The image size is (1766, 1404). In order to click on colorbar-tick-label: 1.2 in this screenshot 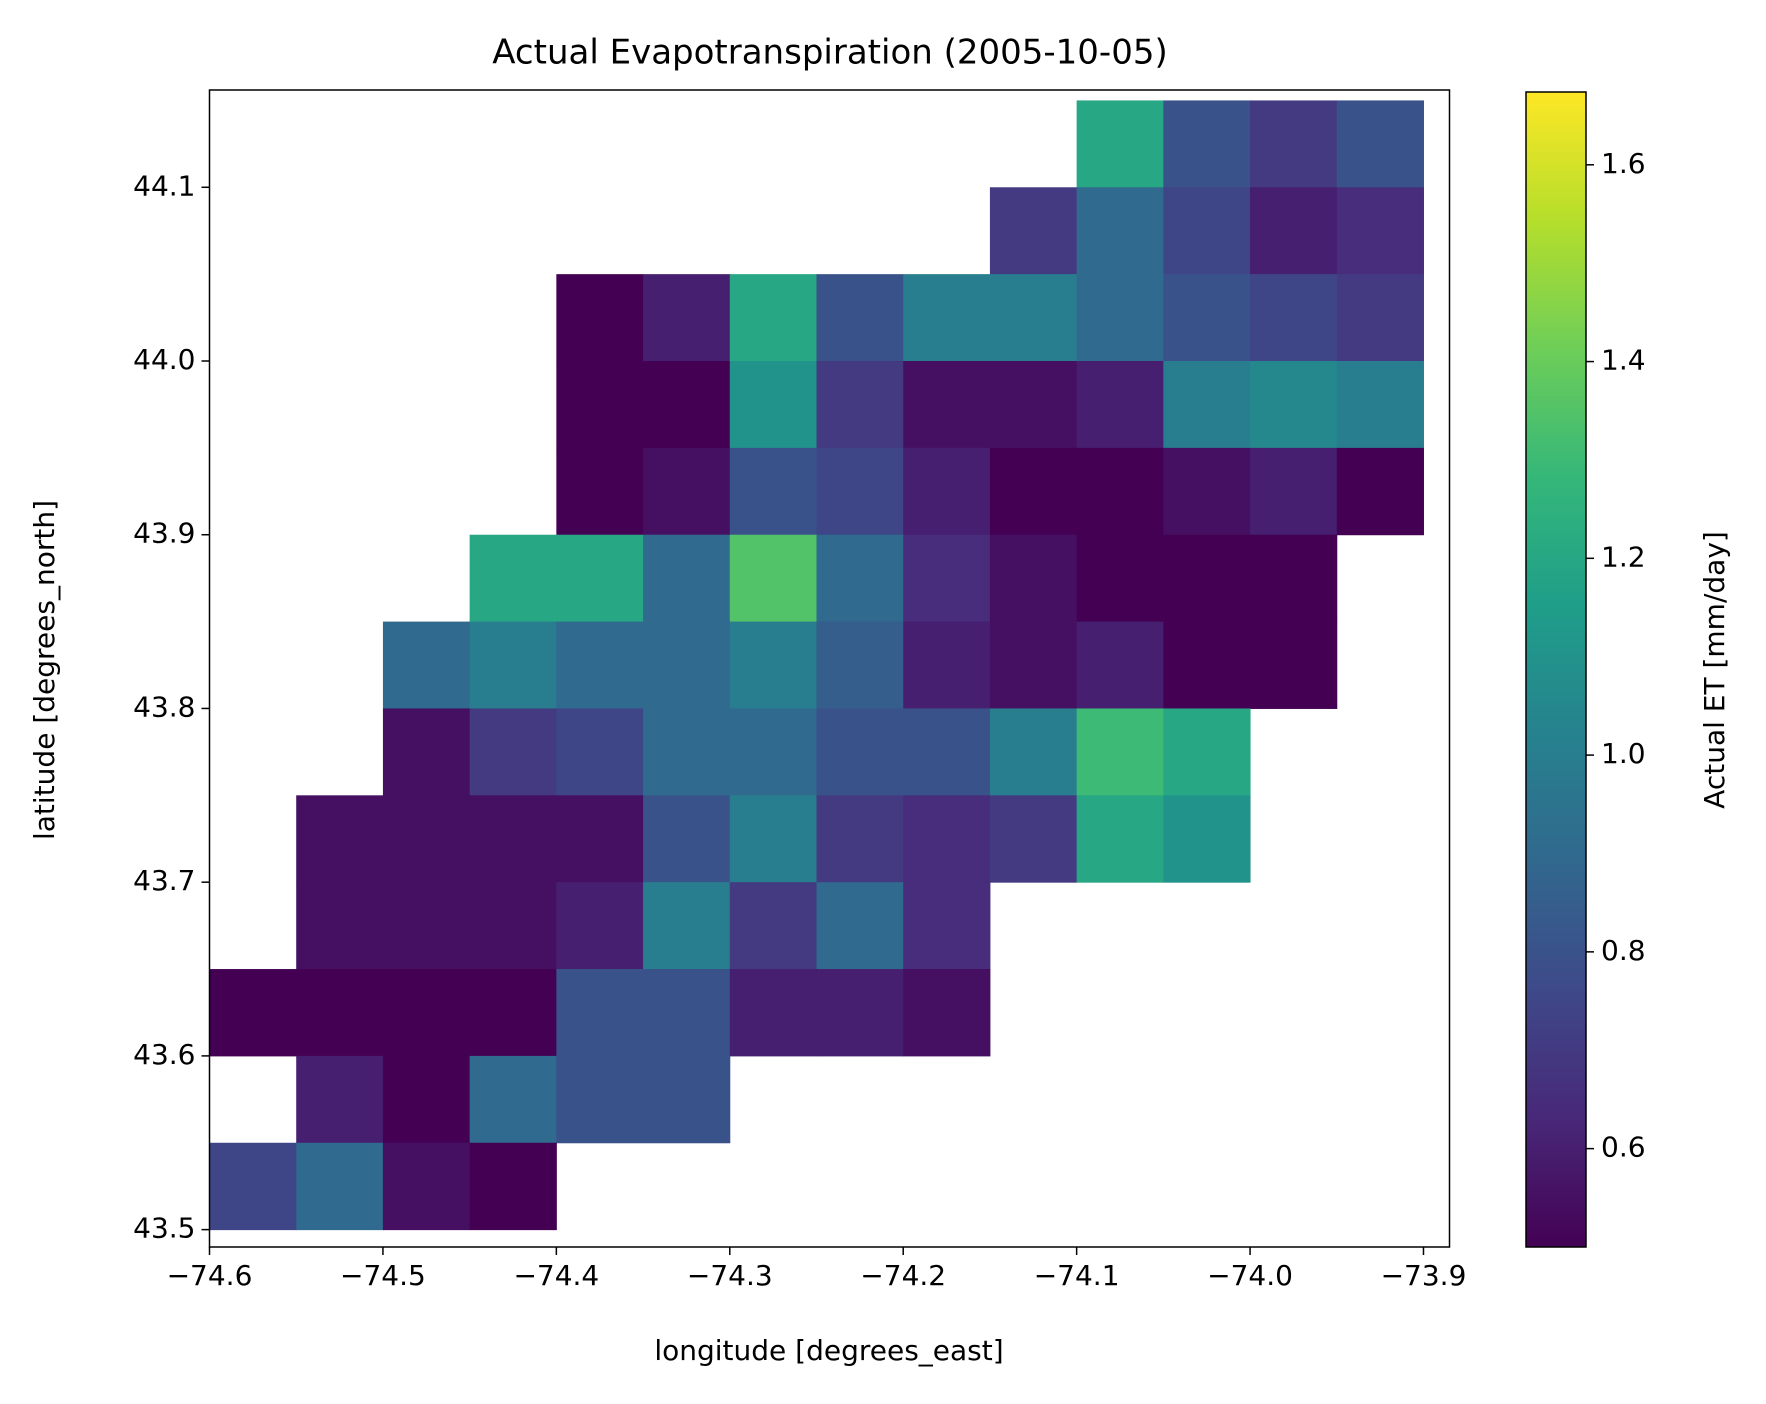, I will do `click(1623, 556)`.